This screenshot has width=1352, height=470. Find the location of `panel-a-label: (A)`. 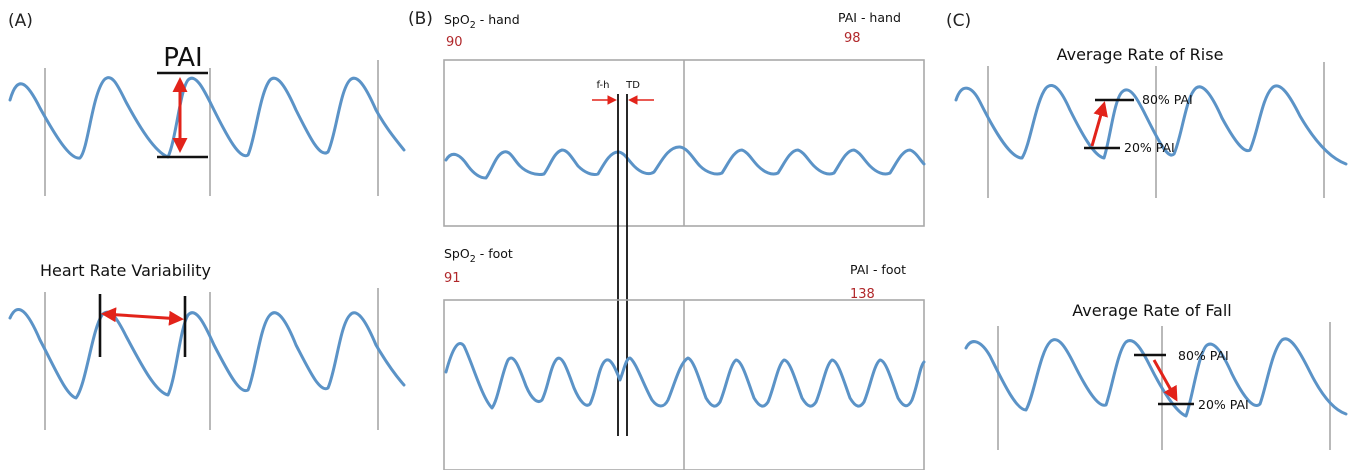

panel-a-label: (A) is located at coordinates (20, 21).